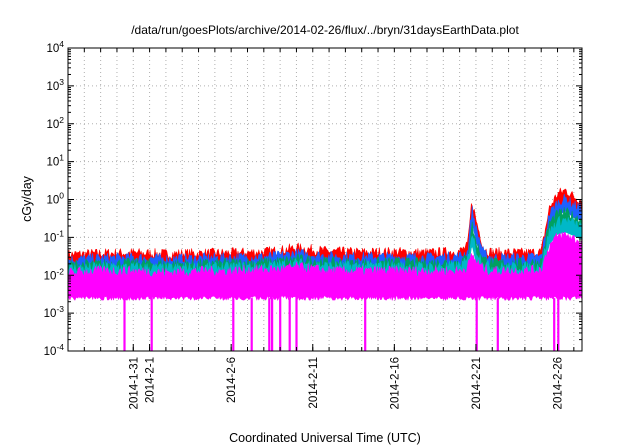 The width and height of the screenshot is (640, 448). What do you see at coordinates (61, 120) in the screenshot?
I see `y-tick-exponent: 2` at bounding box center [61, 120].